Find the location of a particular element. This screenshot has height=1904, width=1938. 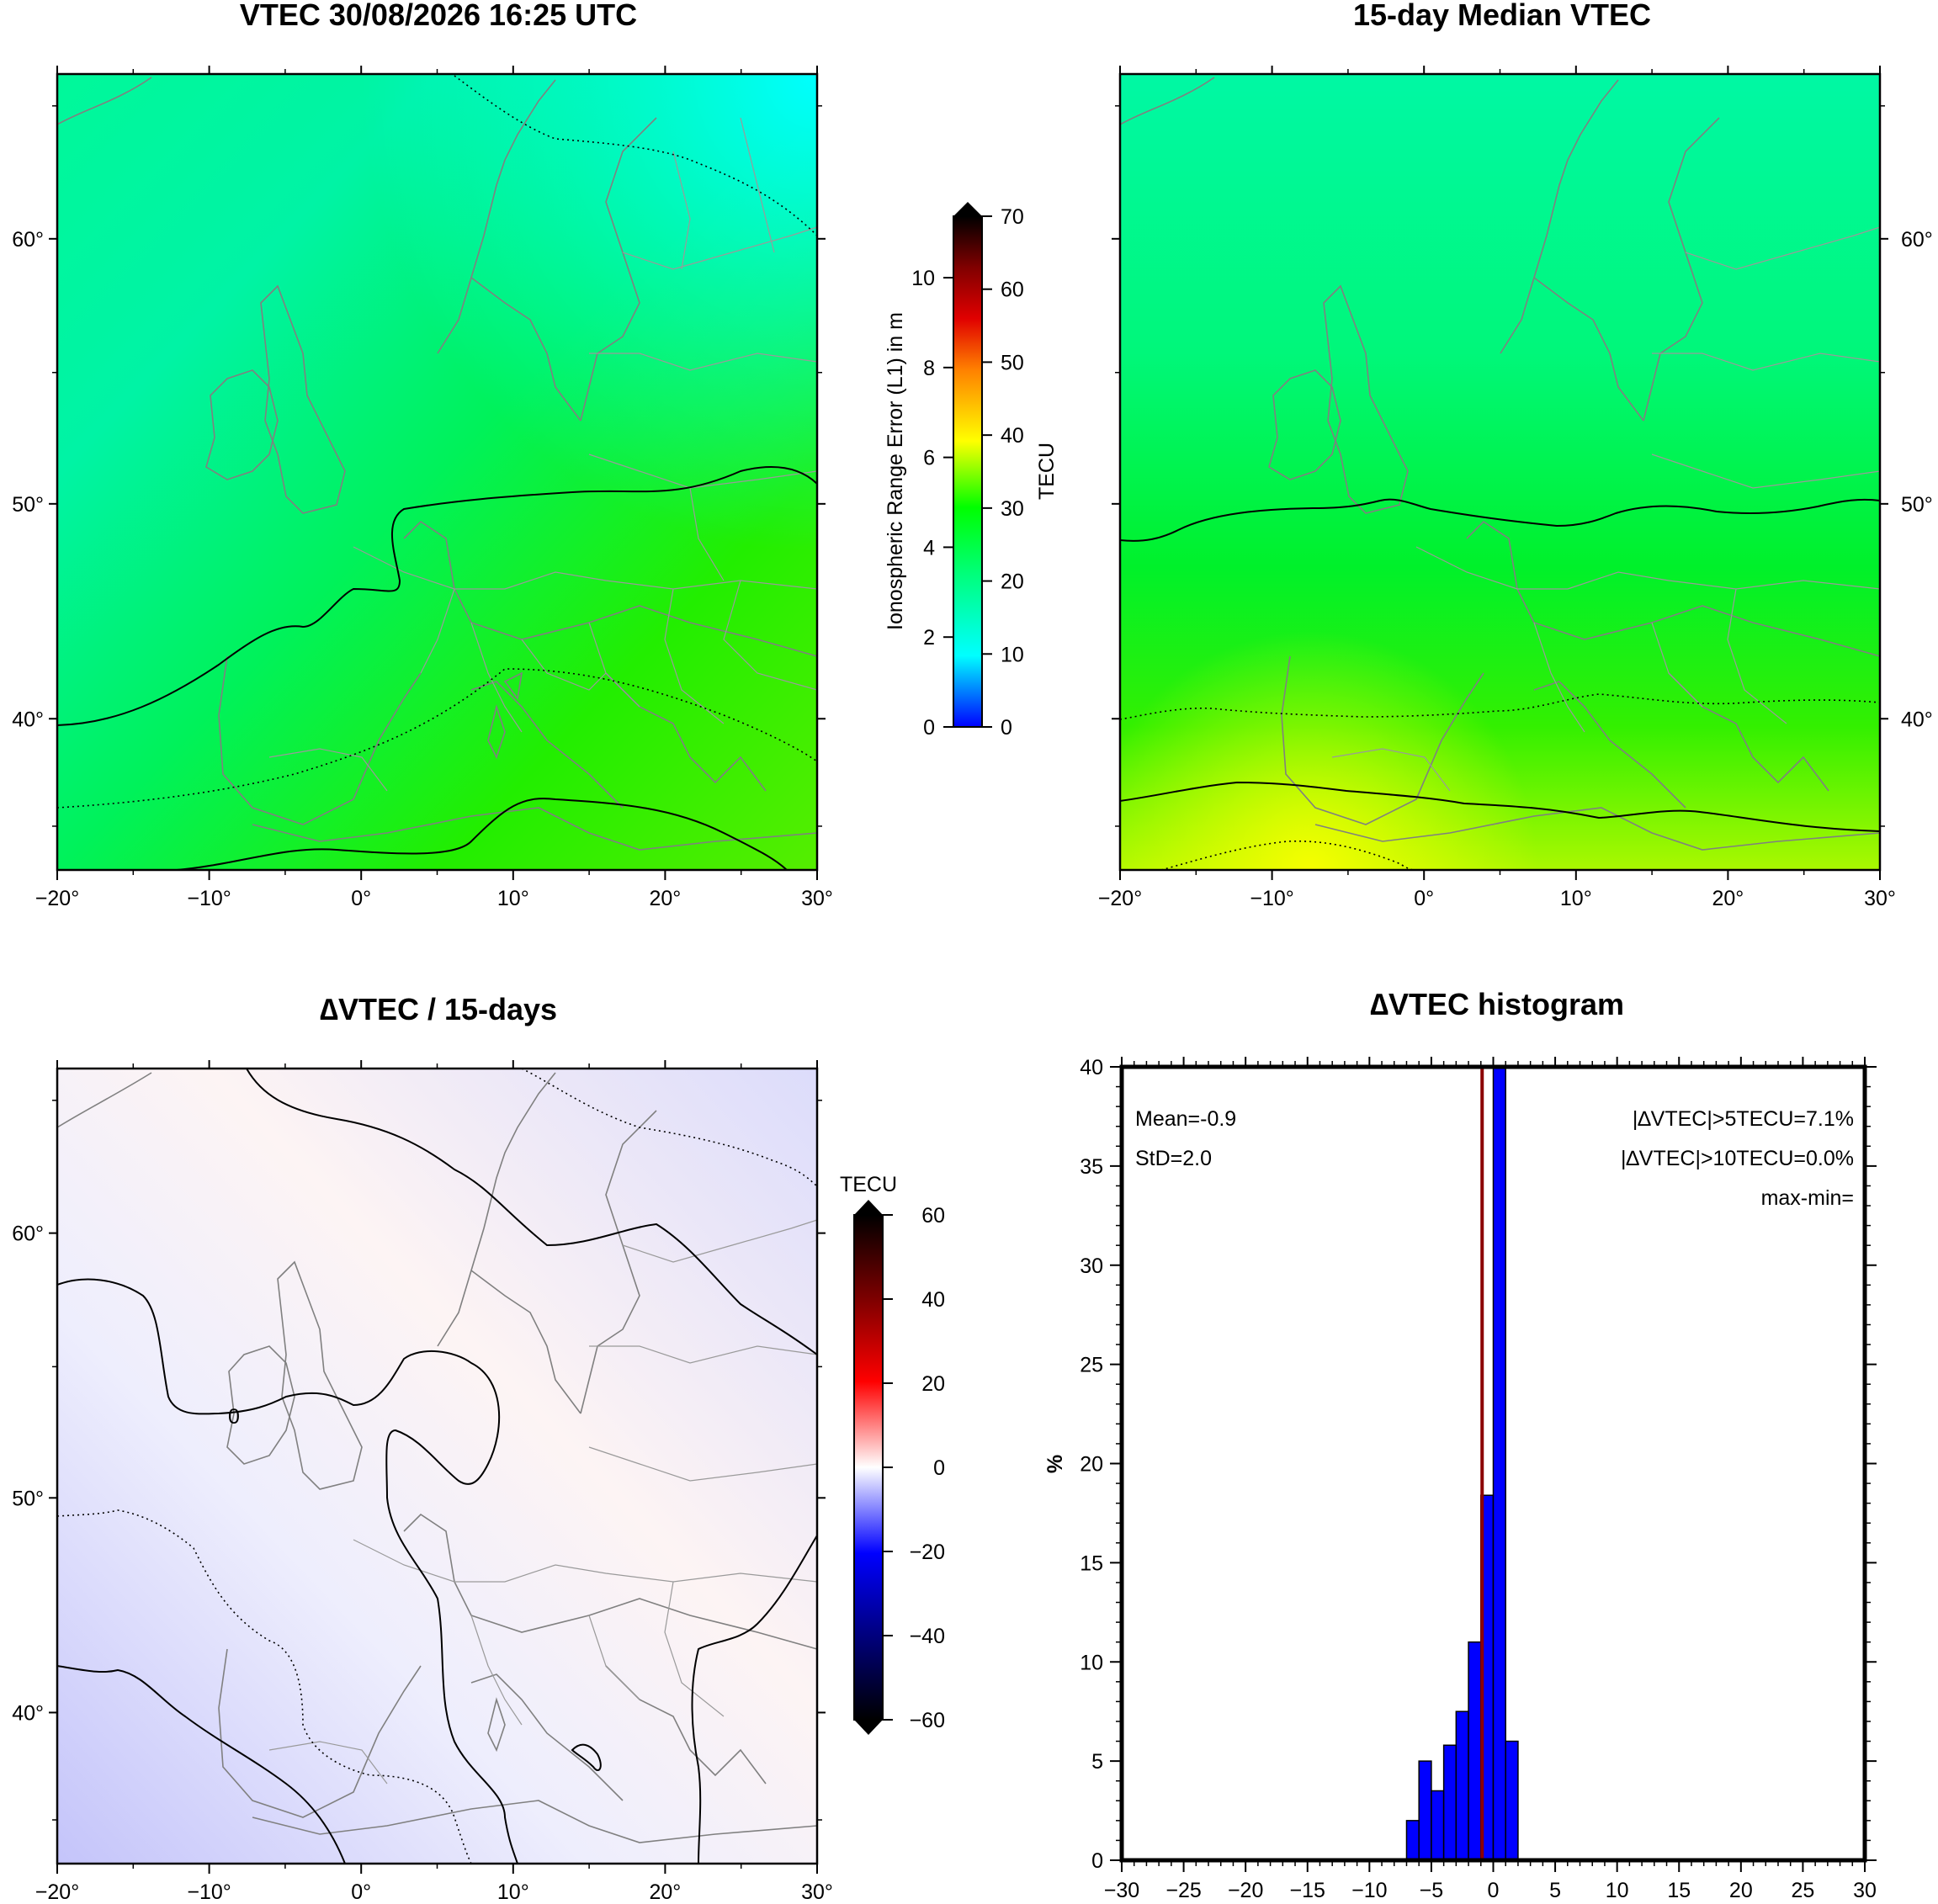

hist-x-tick-label: −10 is located at coordinates (1369, 1890).